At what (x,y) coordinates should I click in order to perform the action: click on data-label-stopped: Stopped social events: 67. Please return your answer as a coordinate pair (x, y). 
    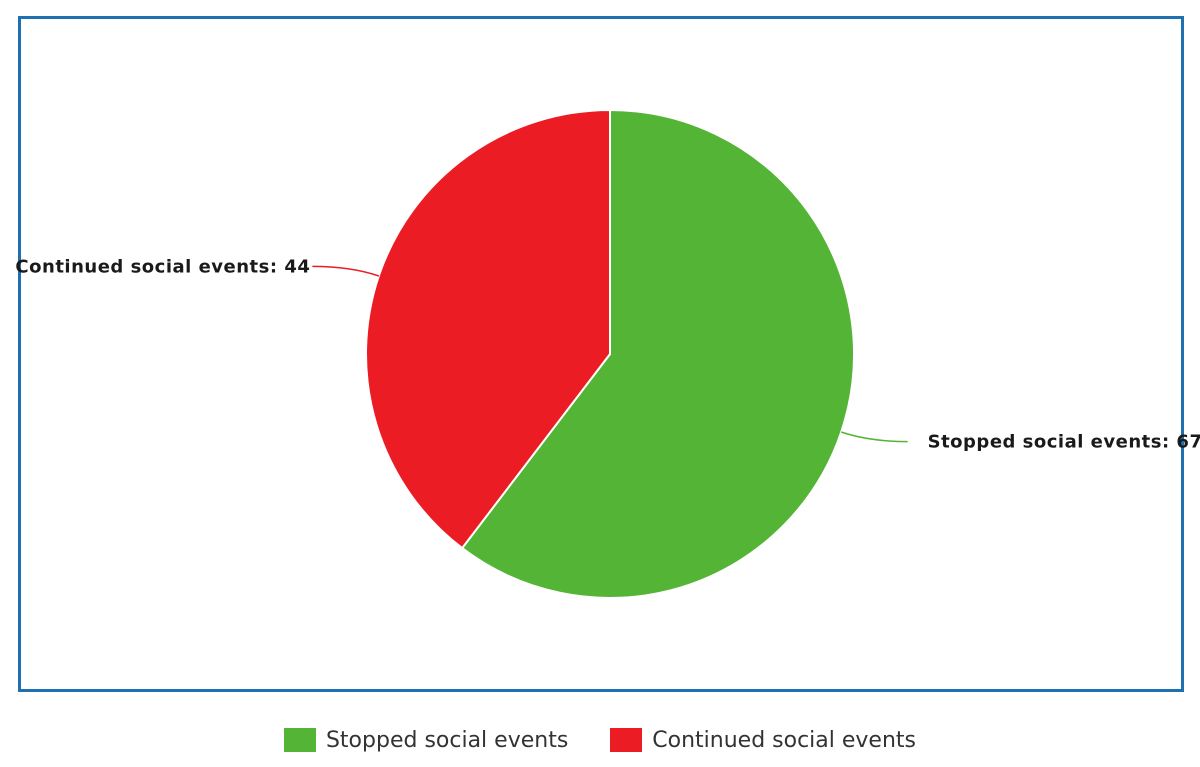
    Looking at the image, I should click on (1064, 442).